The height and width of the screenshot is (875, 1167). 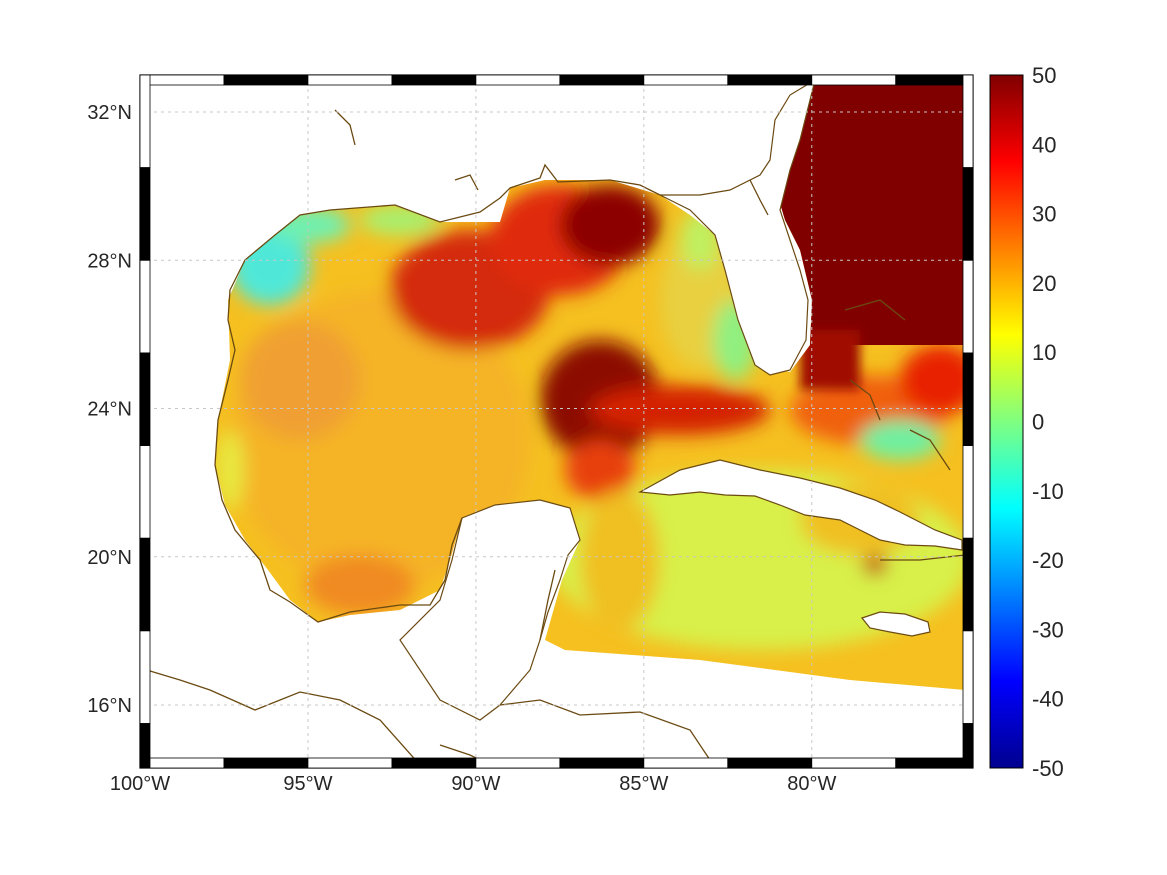 What do you see at coordinates (1048, 560) in the screenshot?
I see `colorbar-tick-label: -20` at bounding box center [1048, 560].